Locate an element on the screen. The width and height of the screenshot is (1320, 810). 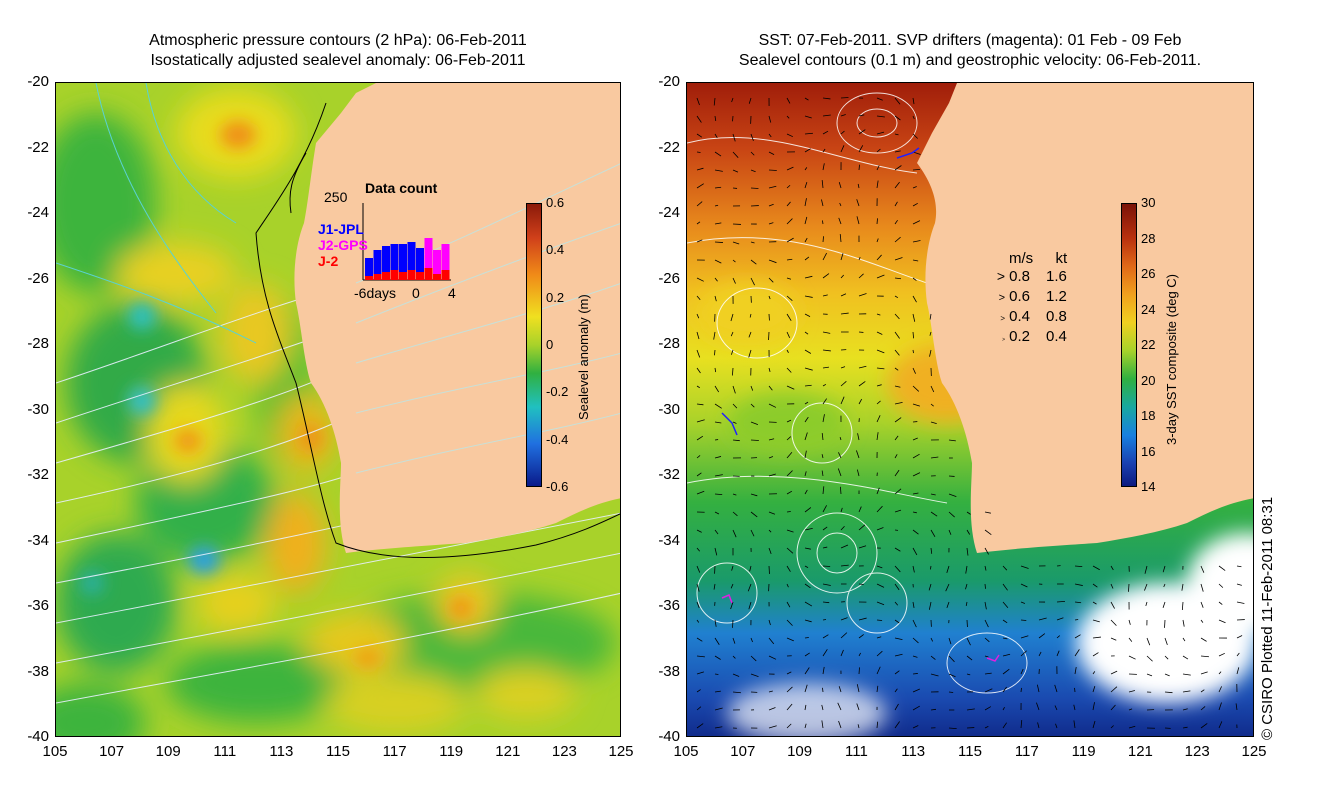
right-x-tick-6: 117 is located at coordinates (1026, 751).